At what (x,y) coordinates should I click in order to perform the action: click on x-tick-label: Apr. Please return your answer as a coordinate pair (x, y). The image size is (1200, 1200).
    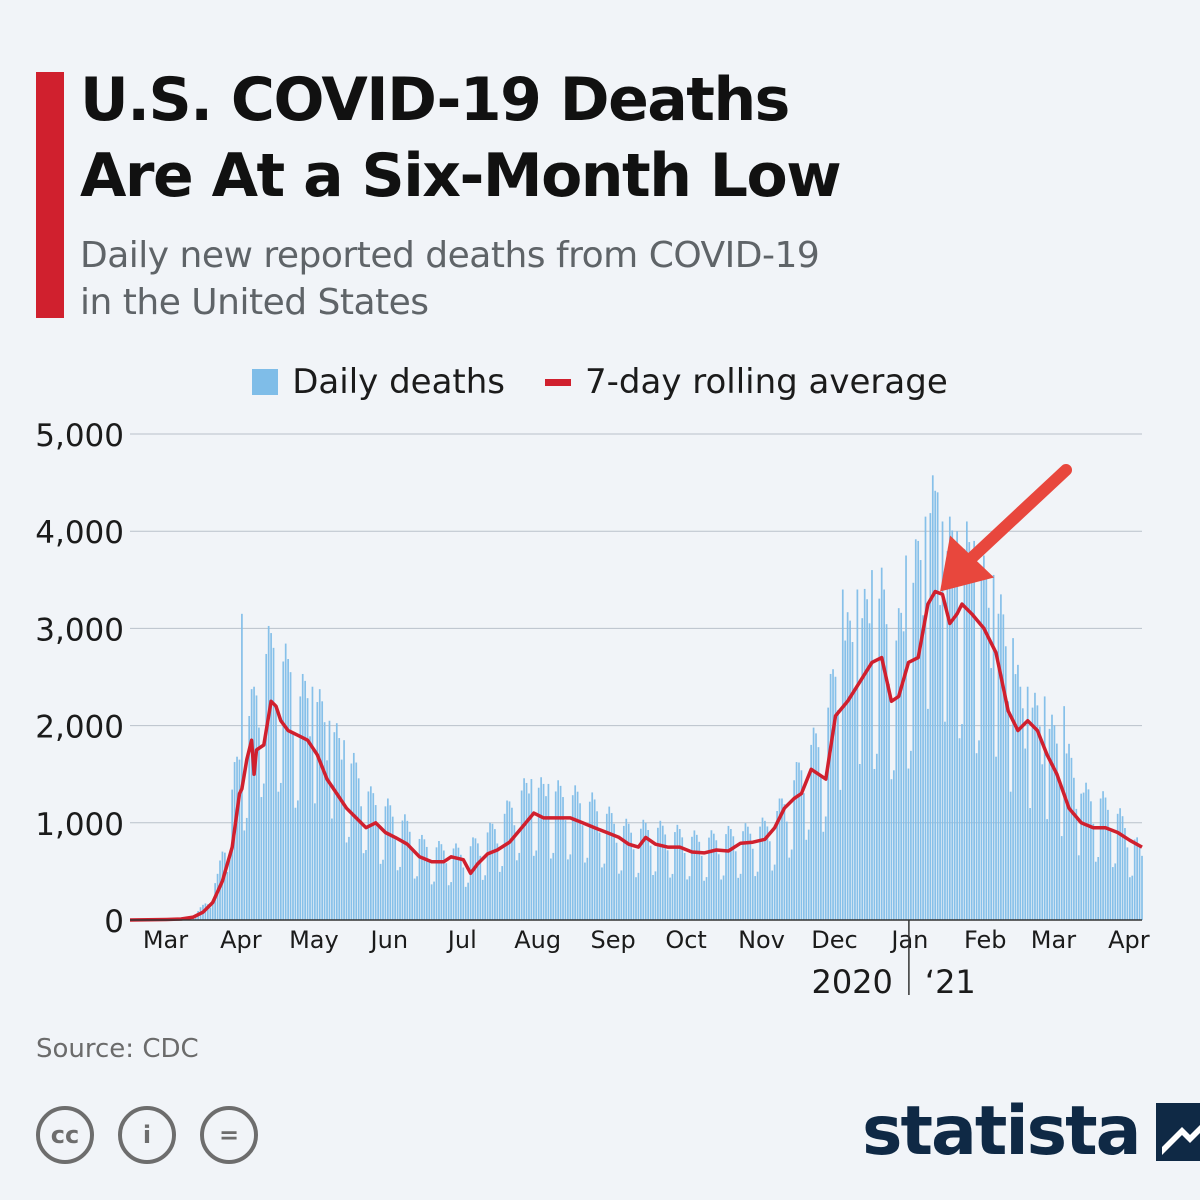
    Looking at the image, I should click on (241, 940).